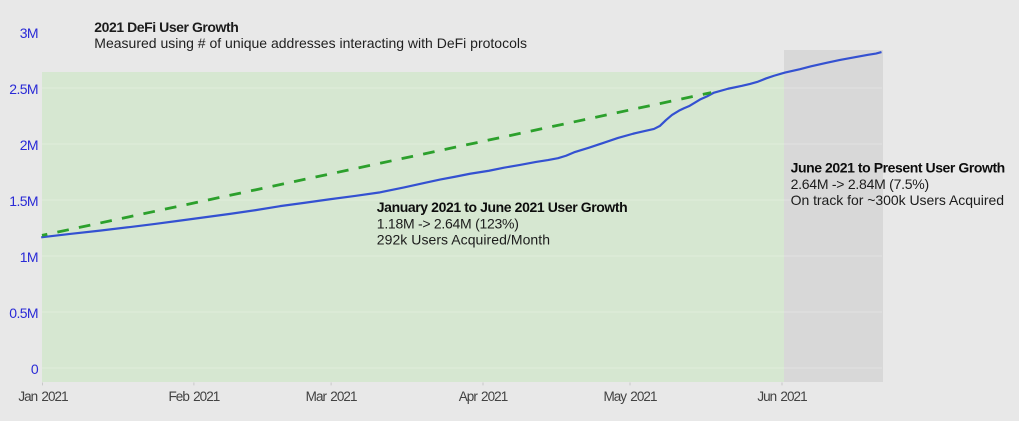 This screenshot has width=1019, height=421. Describe the element at coordinates (43, 396) in the screenshot. I see `svg-text: Jan 2021` at that location.